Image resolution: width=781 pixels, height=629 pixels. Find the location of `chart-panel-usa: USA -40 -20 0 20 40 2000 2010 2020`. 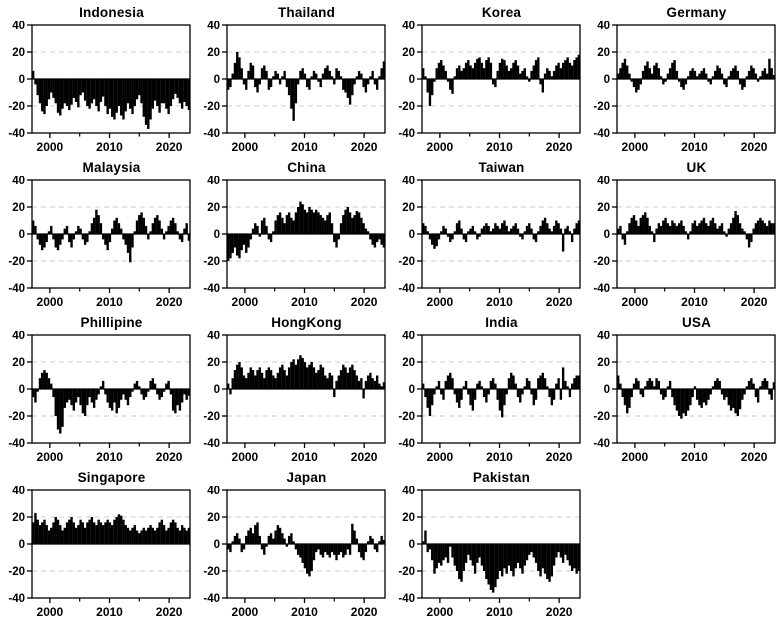

chart-panel-usa: USA -40 -20 0 20 40 2000 2010 2020 is located at coordinates (682, 391).